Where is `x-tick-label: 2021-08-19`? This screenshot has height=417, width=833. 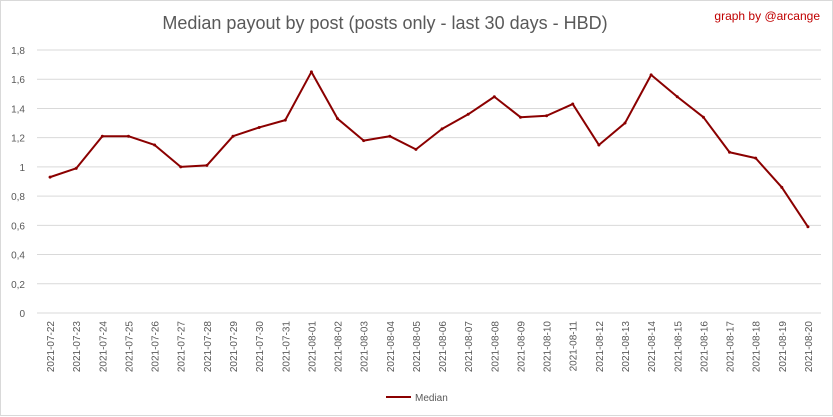 x-tick-label: 2021-08-19 is located at coordinates (783, 347).